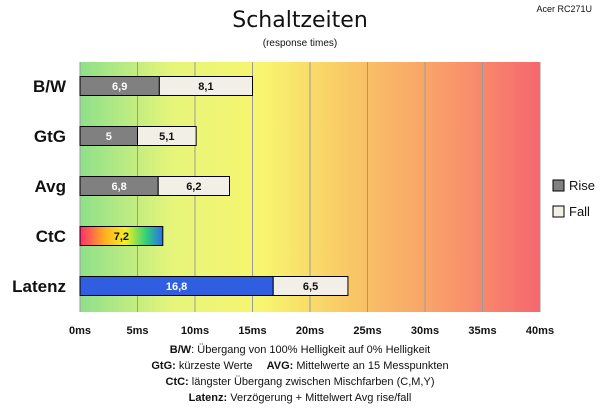 The image size is (600, 415). Describe the element at coordinates (177, 382) in the screenshot. I see `footnote-ctc-key: CtC:` at that location.